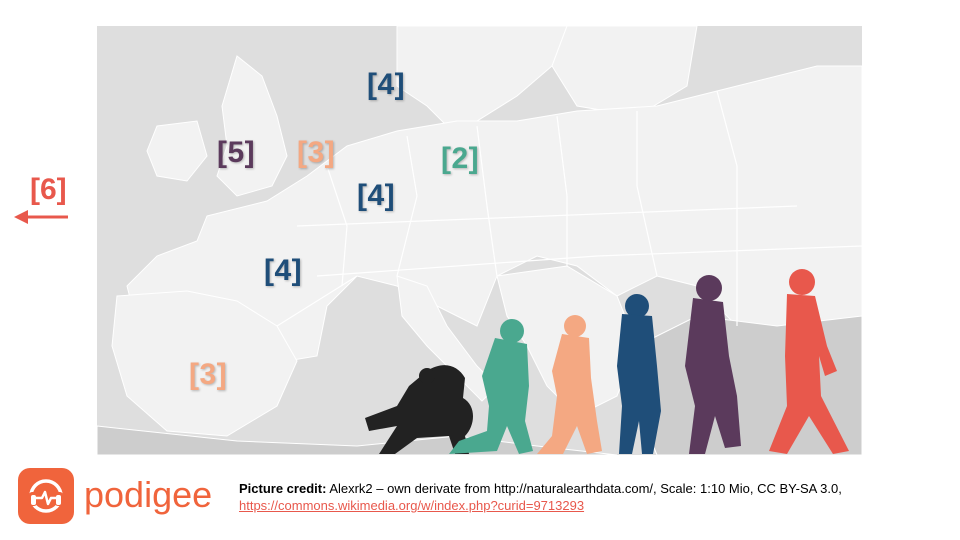  Describe the element at coordinates (208, 374) in the screenshot. I see `label-spain: [3]` at that location.